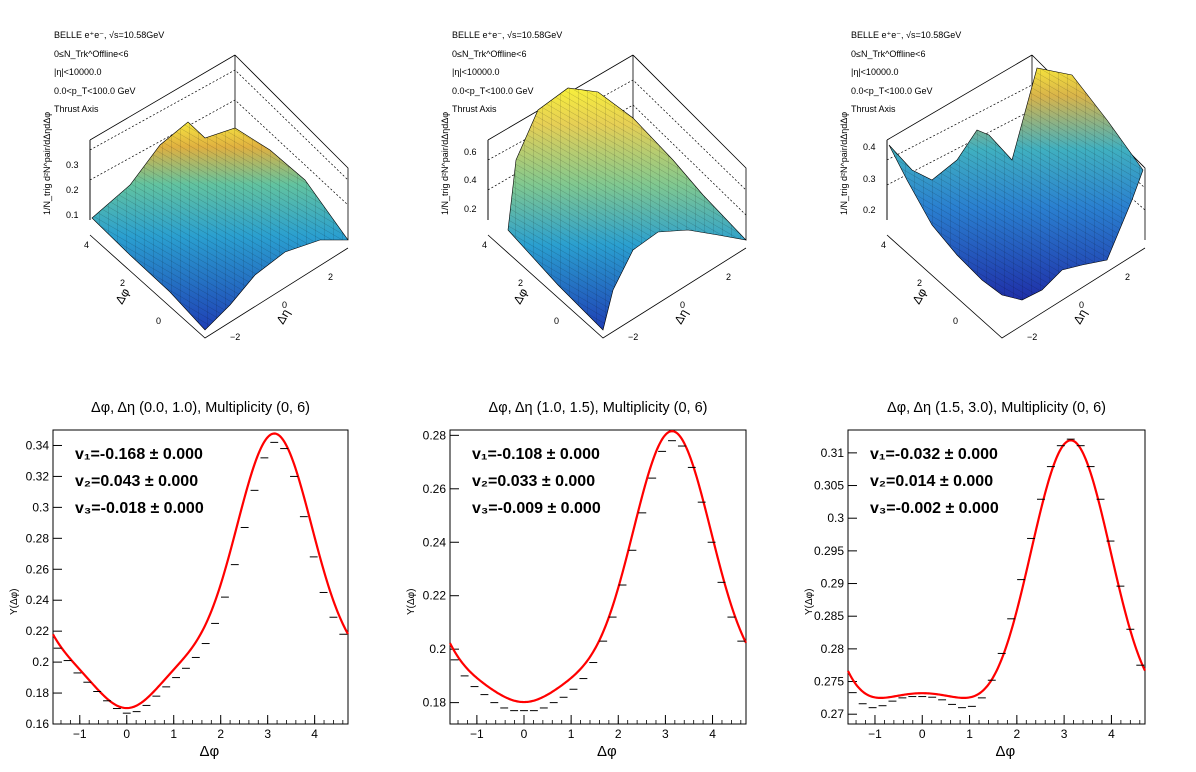 This screenshot has height=772, width=1196. What do you see at coordinates (136, 481) in the screenshot?
I see `fit-result-text: v₂=0.043 ± 0.000` at bounding box center [136, 481].